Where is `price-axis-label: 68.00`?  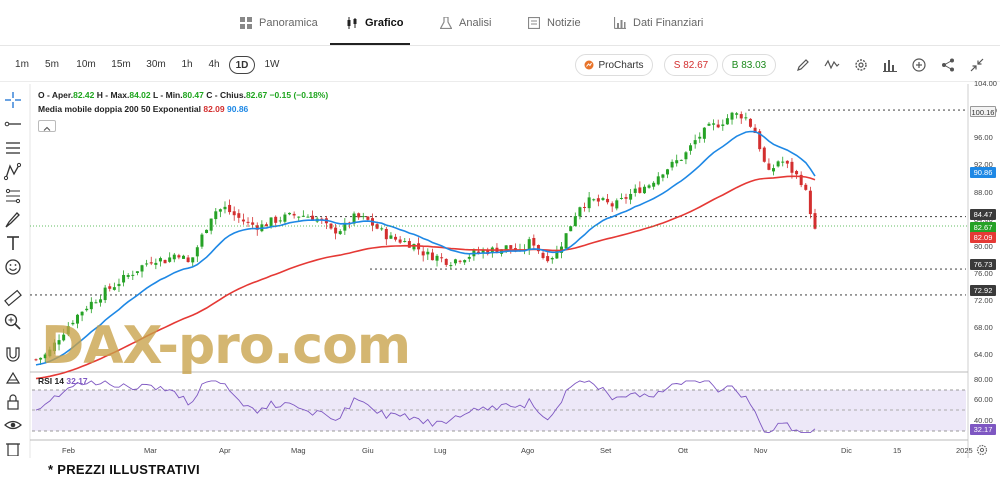 price-axis-label: 68.00 is located at coordinates (983, 328).